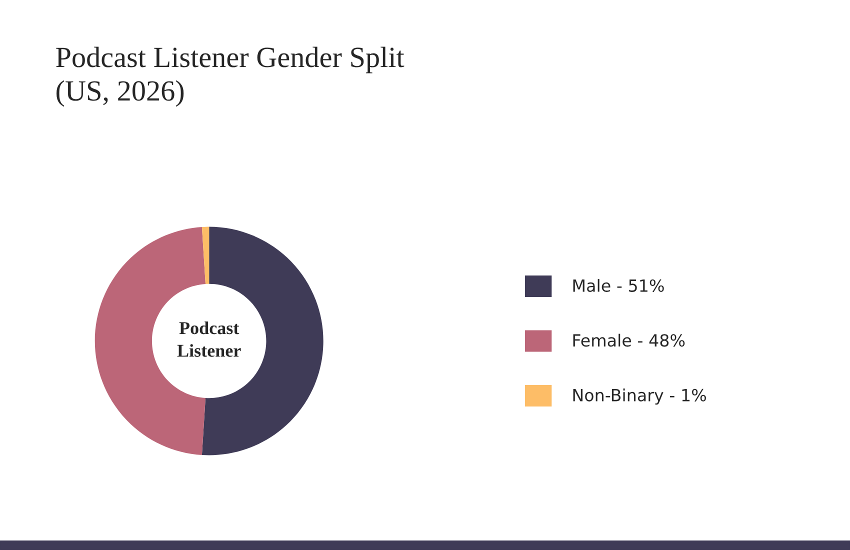 Image resolution: width=850 pixels, height=550 pixels. Describe the element at coordinates (209, 339) in the screenshot. I see `text: Podcast Listener` at that location.